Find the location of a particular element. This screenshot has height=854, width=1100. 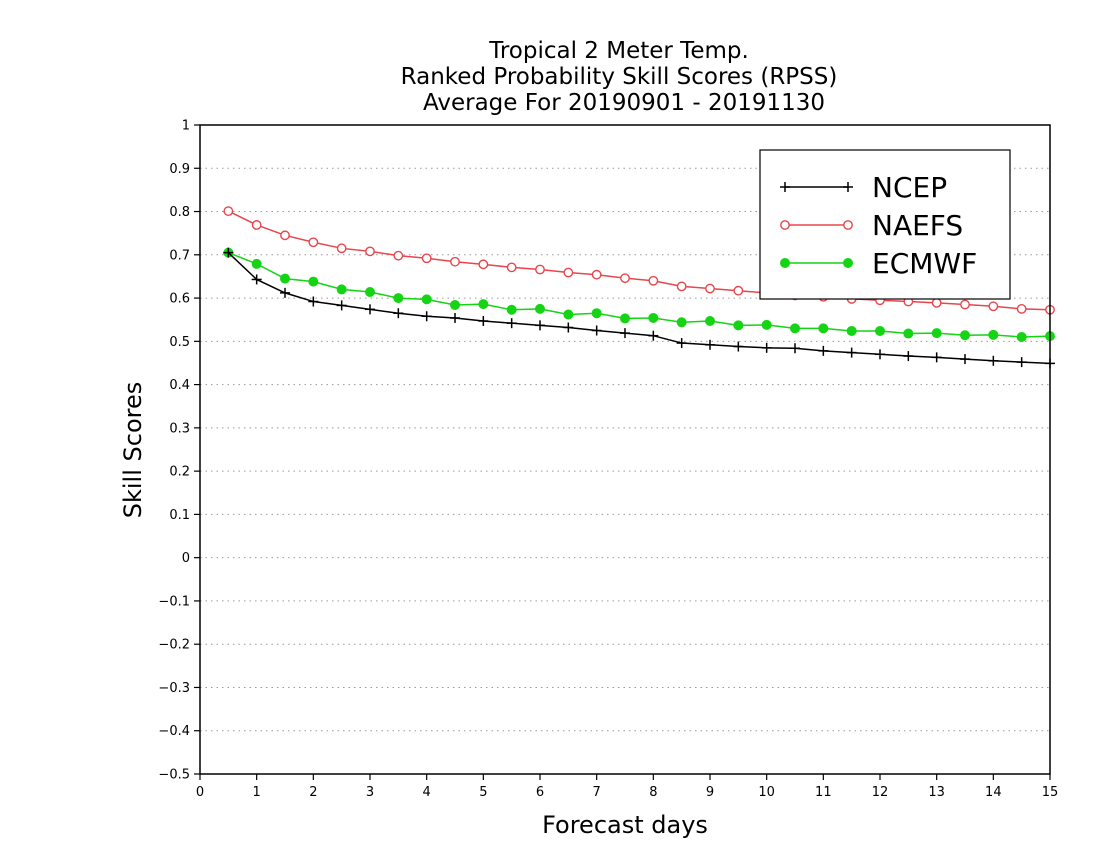

x-tick-label: 1 is located at coordinates (257, 792).